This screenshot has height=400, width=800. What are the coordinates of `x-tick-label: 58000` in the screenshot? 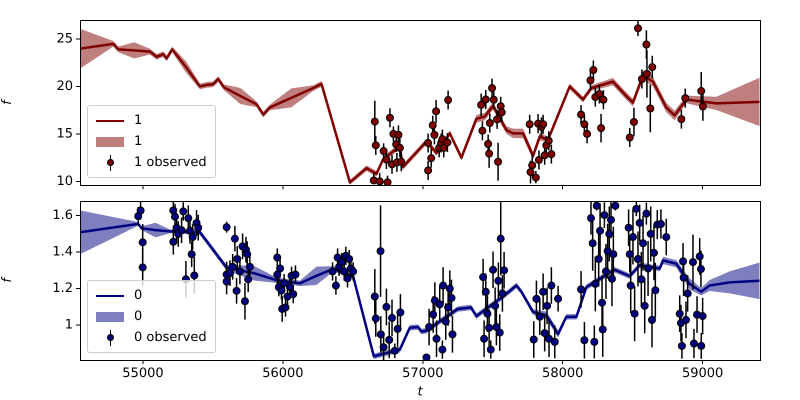 It's located at (563, 374).